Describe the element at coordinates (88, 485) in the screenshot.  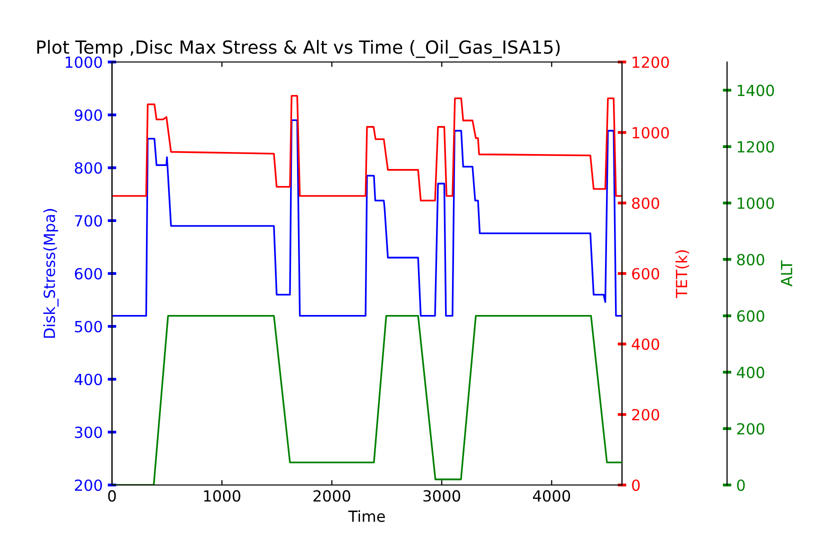
I see `y-tick-label: 200` at that location.